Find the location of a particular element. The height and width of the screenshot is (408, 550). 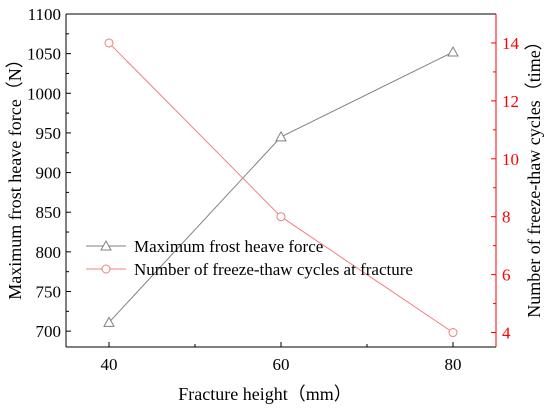

right-tick-label: 10 is located at coordinates (510, 159).